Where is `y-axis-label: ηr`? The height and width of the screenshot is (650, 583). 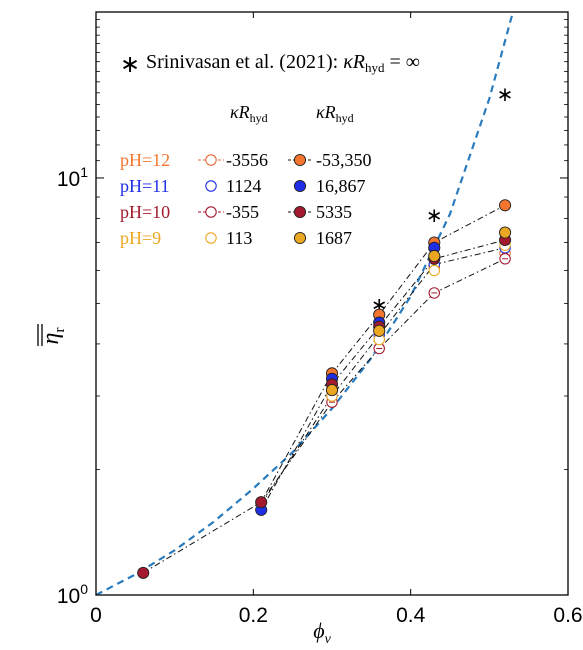
y-axis-label: ηr is located at coordinates (52, 335).